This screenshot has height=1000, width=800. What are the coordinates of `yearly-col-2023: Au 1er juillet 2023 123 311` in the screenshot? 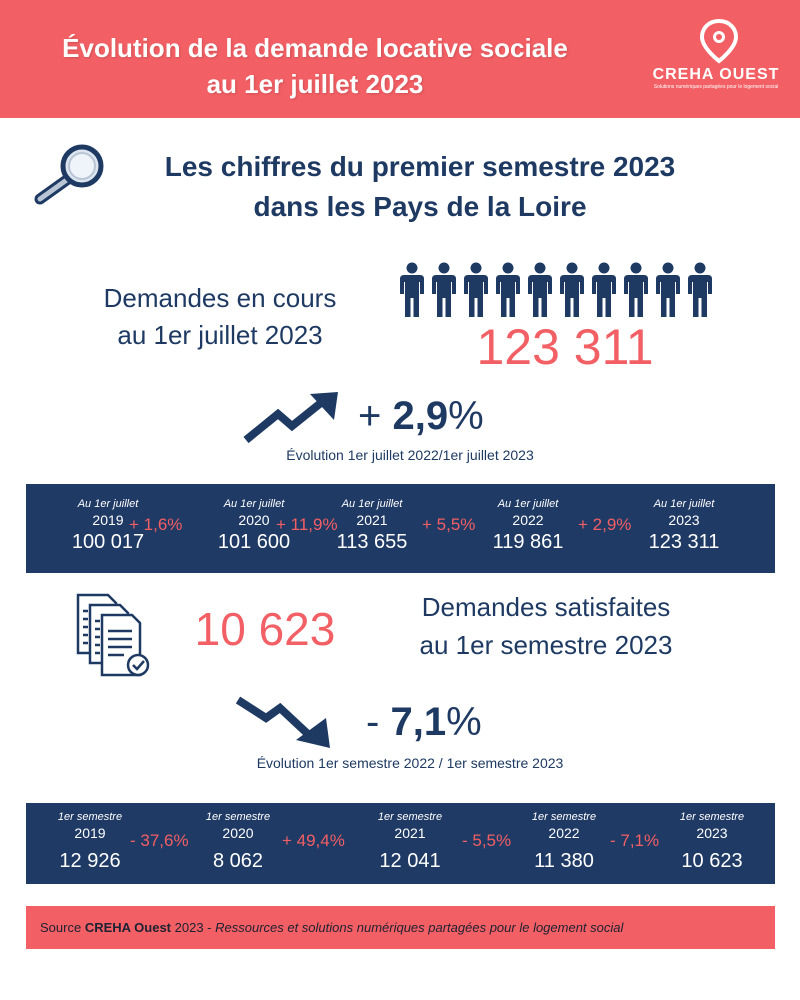 It's located at (684, 526).